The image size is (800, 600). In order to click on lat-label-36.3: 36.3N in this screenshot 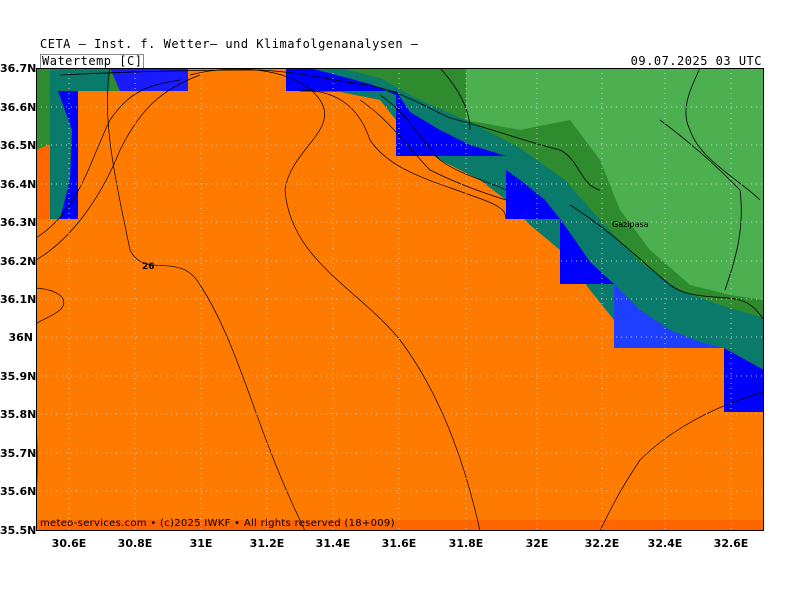, I will do `click(18, 222)`.